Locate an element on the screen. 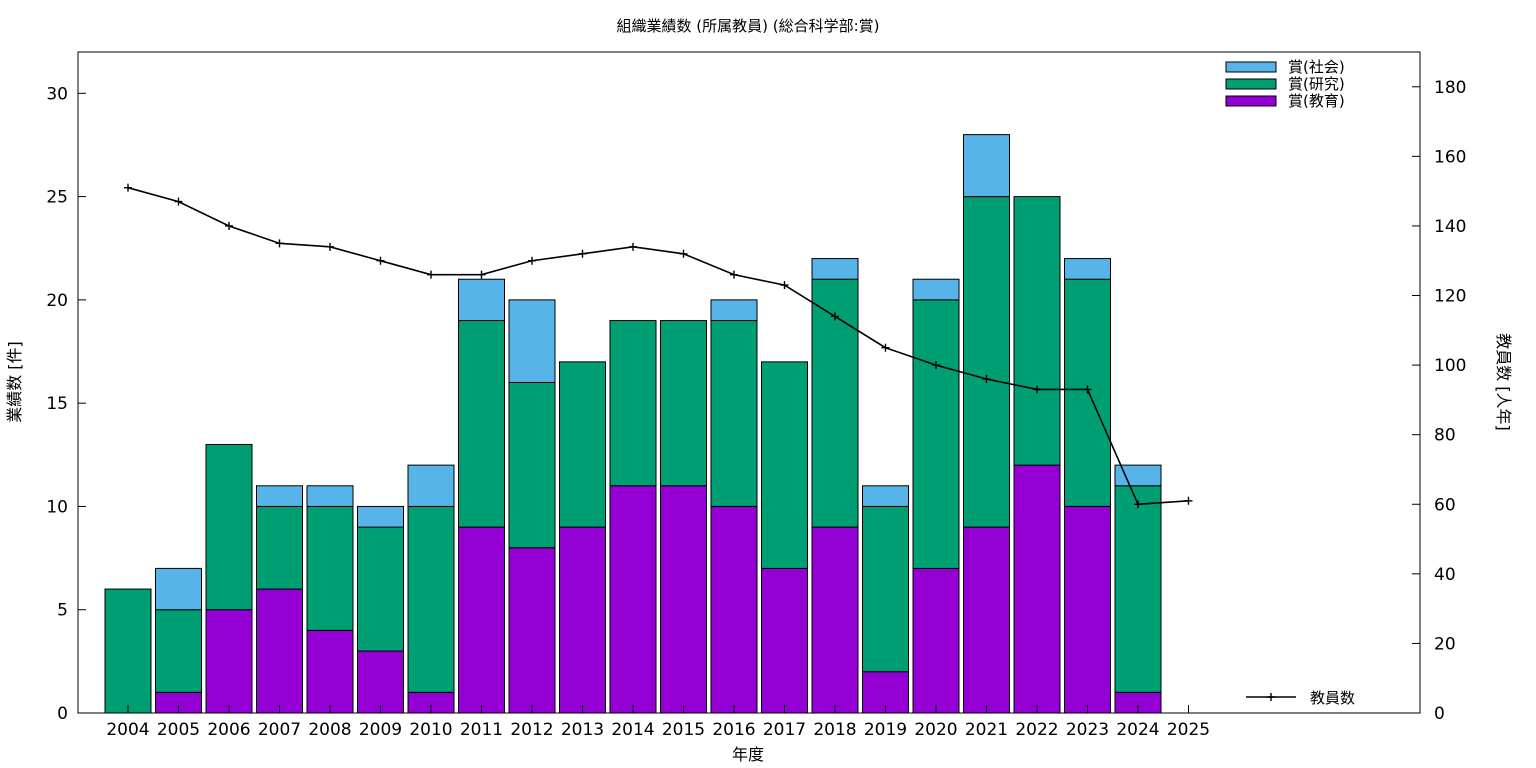  x-tick-label: 2012 is located at coordinates (531, 730).